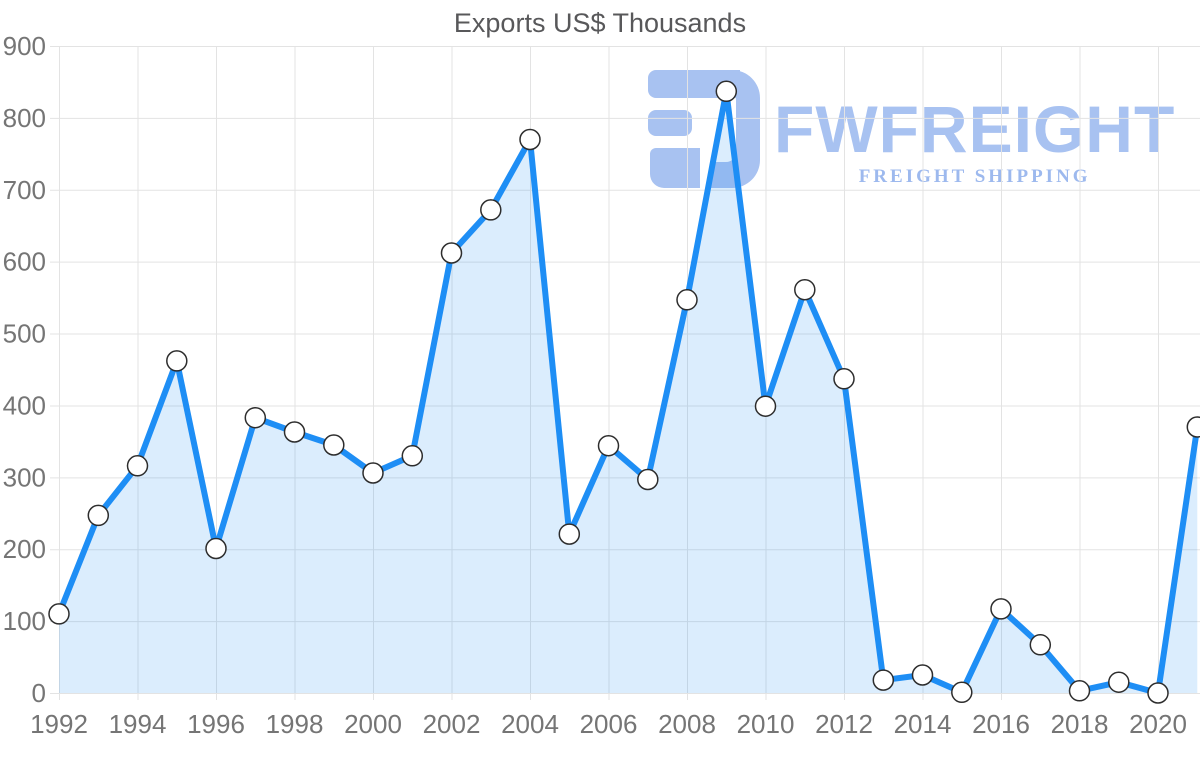 The image size is (1200, 763). Describe the element at coordinates (24, 334) in the screenshot. I see `y-tick-label: 500` at that location.